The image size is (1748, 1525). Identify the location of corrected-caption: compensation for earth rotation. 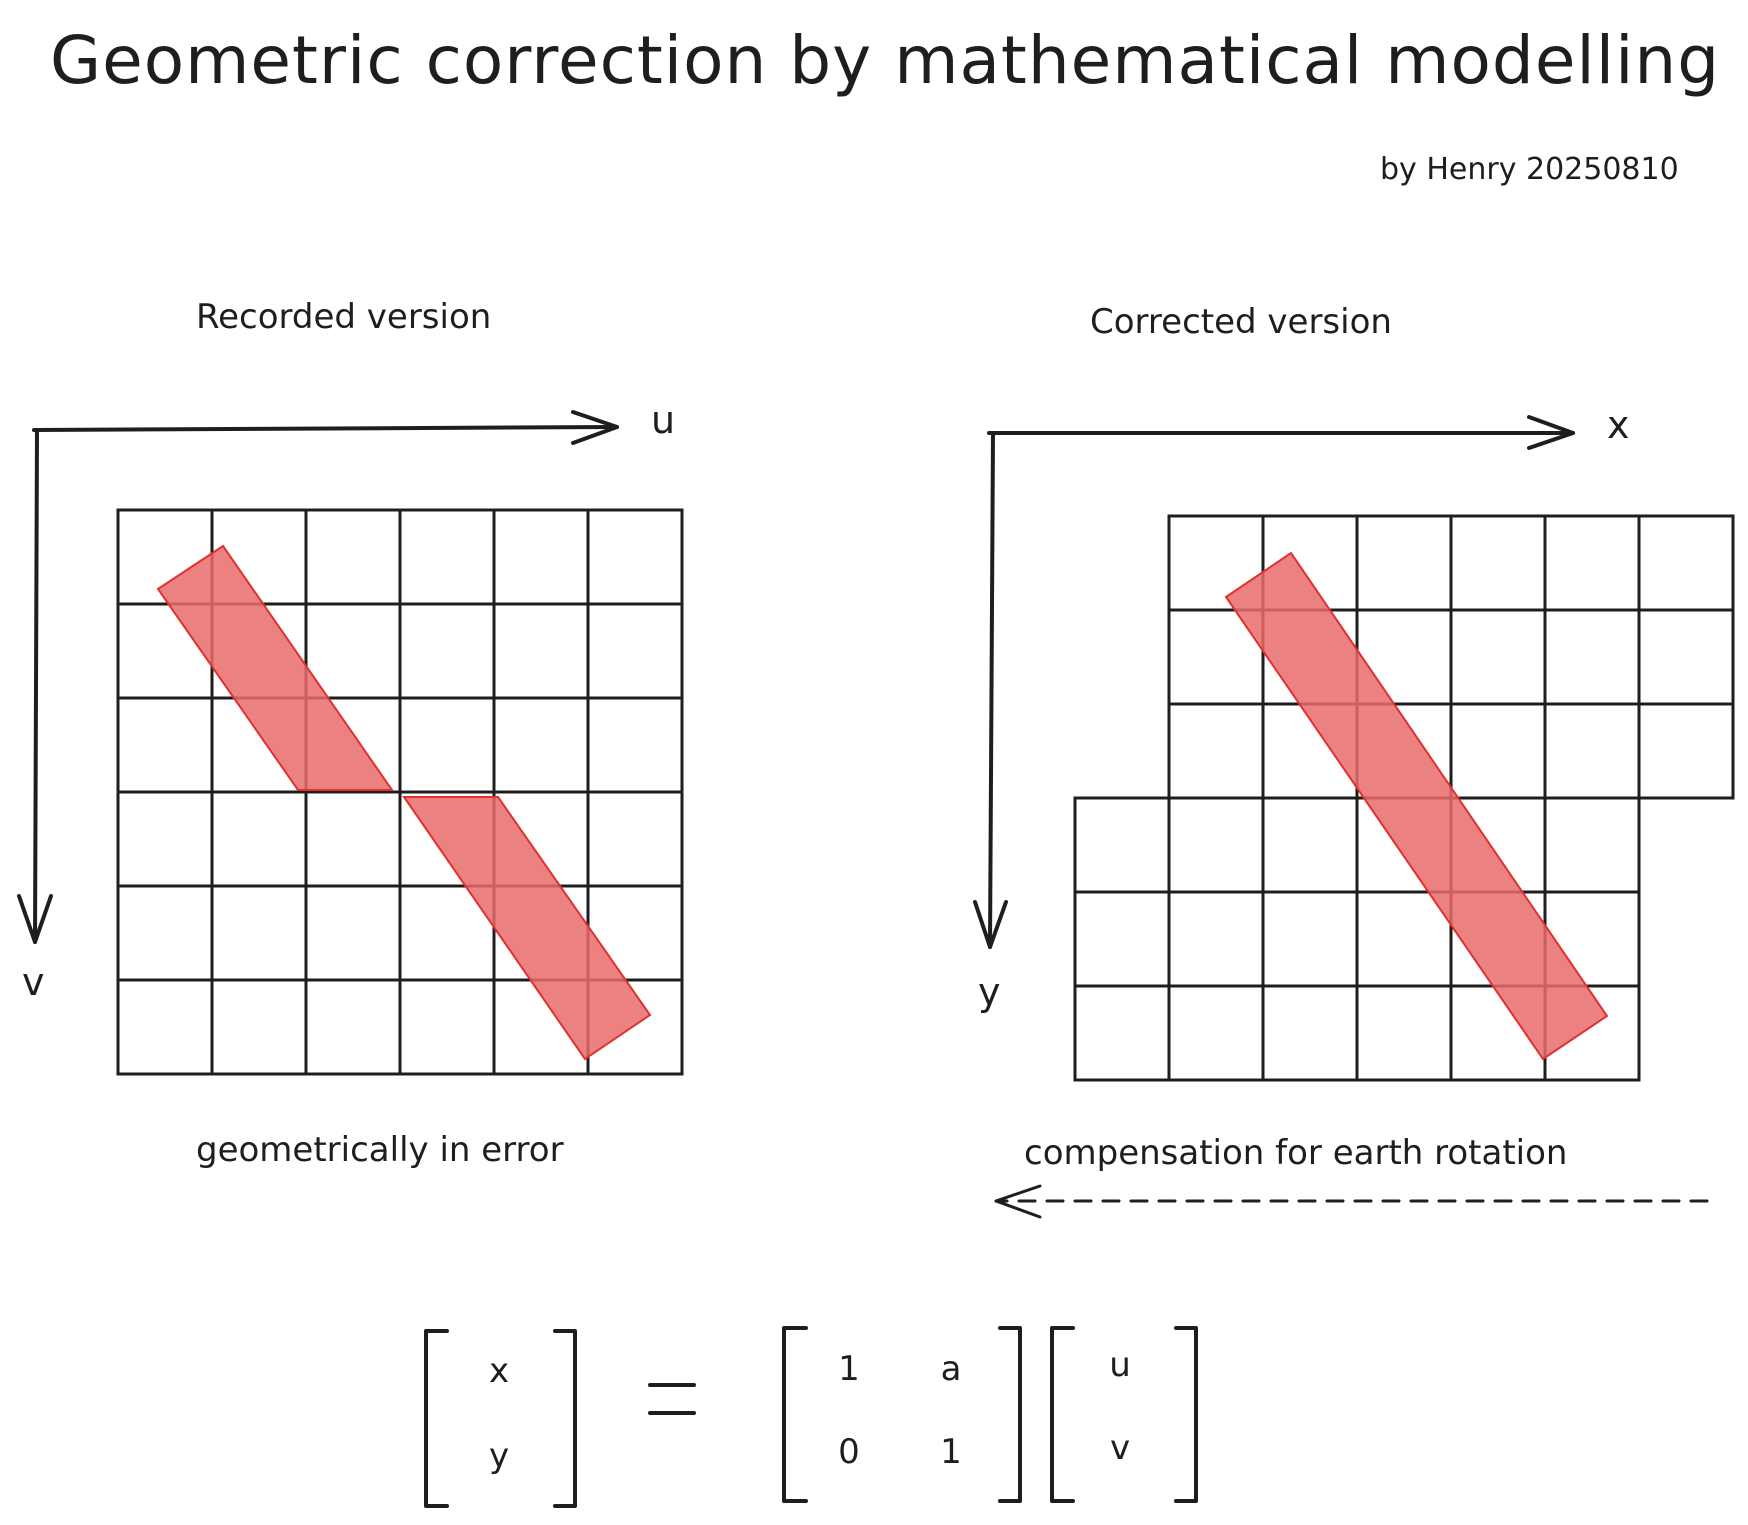
(1296, 1153).